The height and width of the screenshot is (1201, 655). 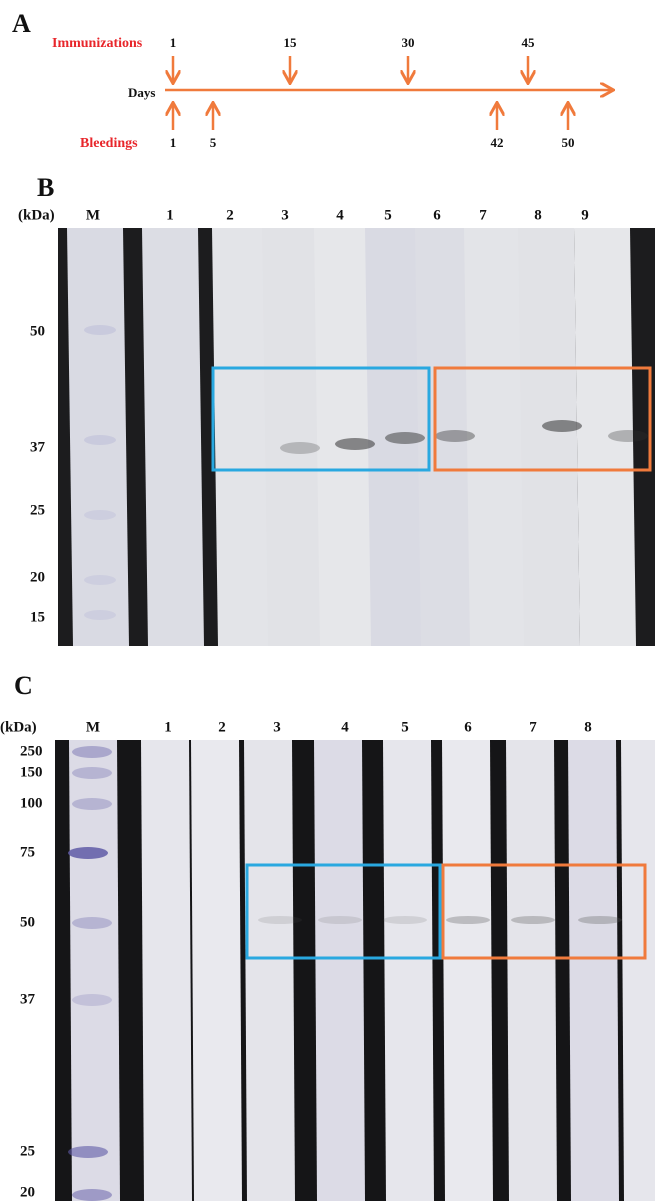 I want to click on day-label: 15, so click(x=291, y=42).